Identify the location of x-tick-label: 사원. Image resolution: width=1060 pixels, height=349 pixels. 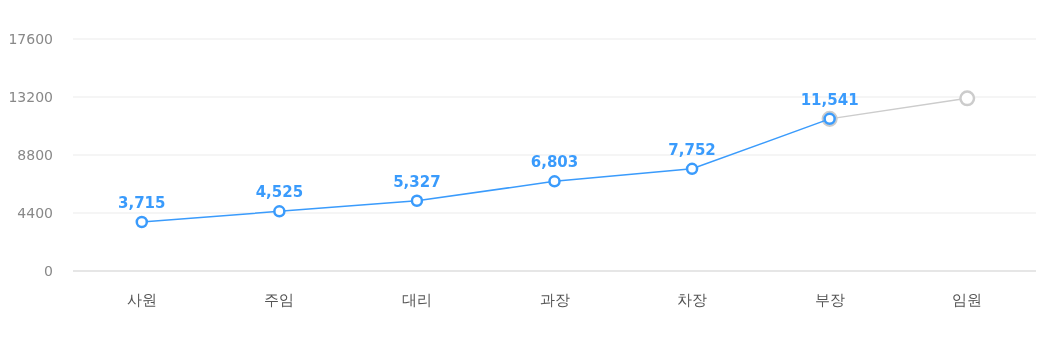
(141, 300).